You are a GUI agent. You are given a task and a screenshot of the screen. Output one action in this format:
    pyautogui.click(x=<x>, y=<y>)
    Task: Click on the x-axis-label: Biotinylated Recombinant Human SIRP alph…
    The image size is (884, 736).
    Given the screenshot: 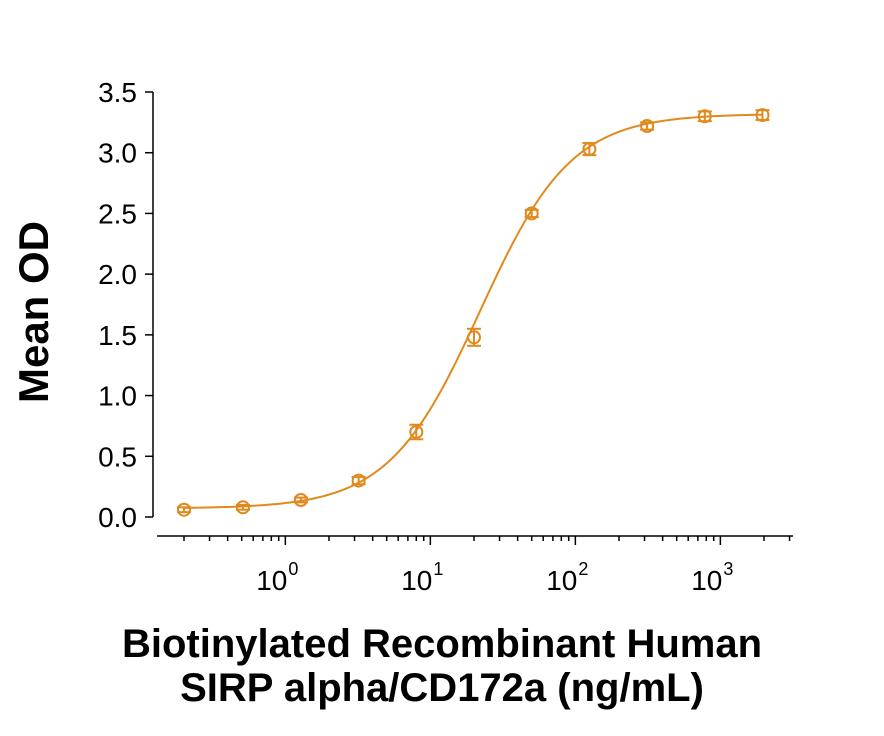 What is the action you would take?
    pyautogui.click(x=442, y=666)
    